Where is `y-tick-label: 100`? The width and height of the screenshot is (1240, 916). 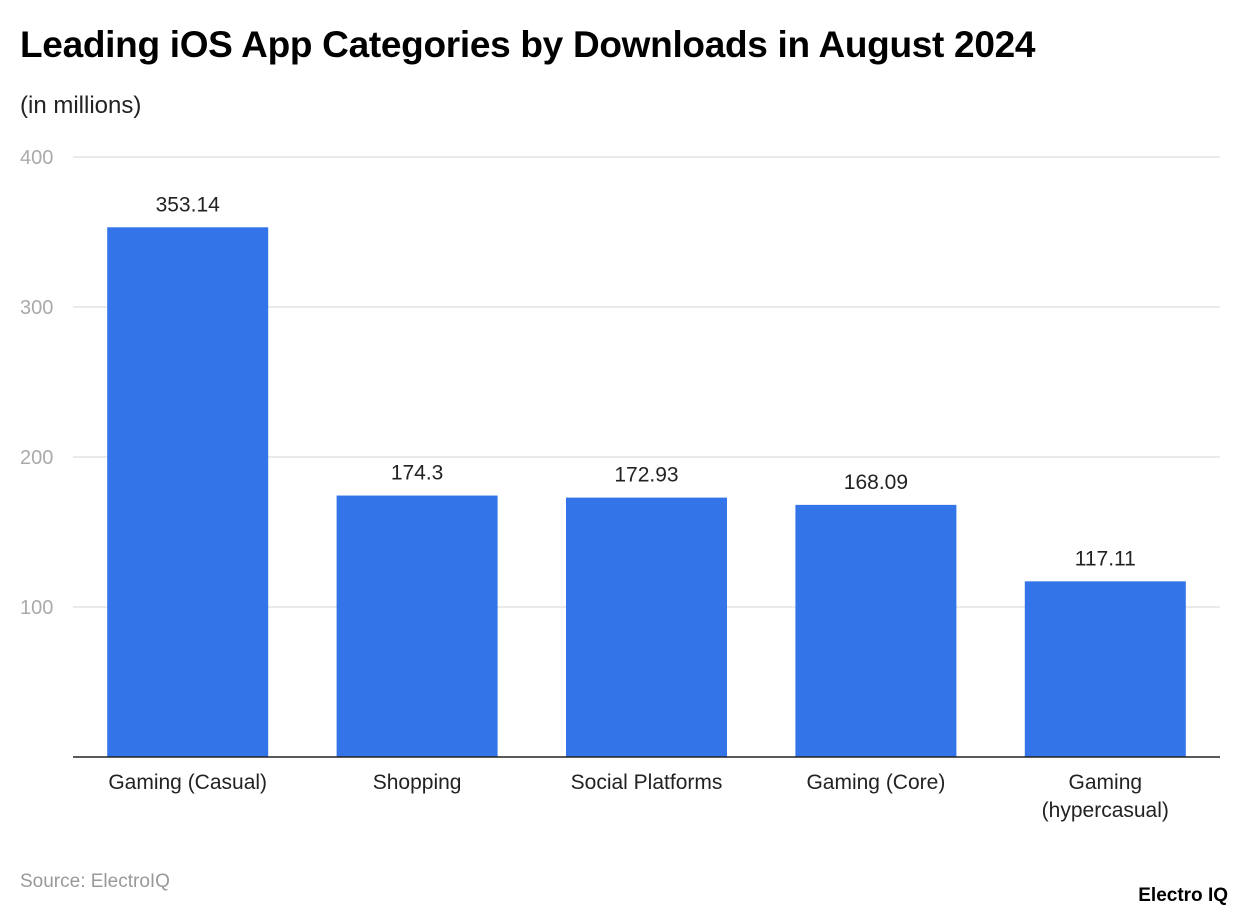 y-tick-label: 100 is located at coordinates (36, 608).